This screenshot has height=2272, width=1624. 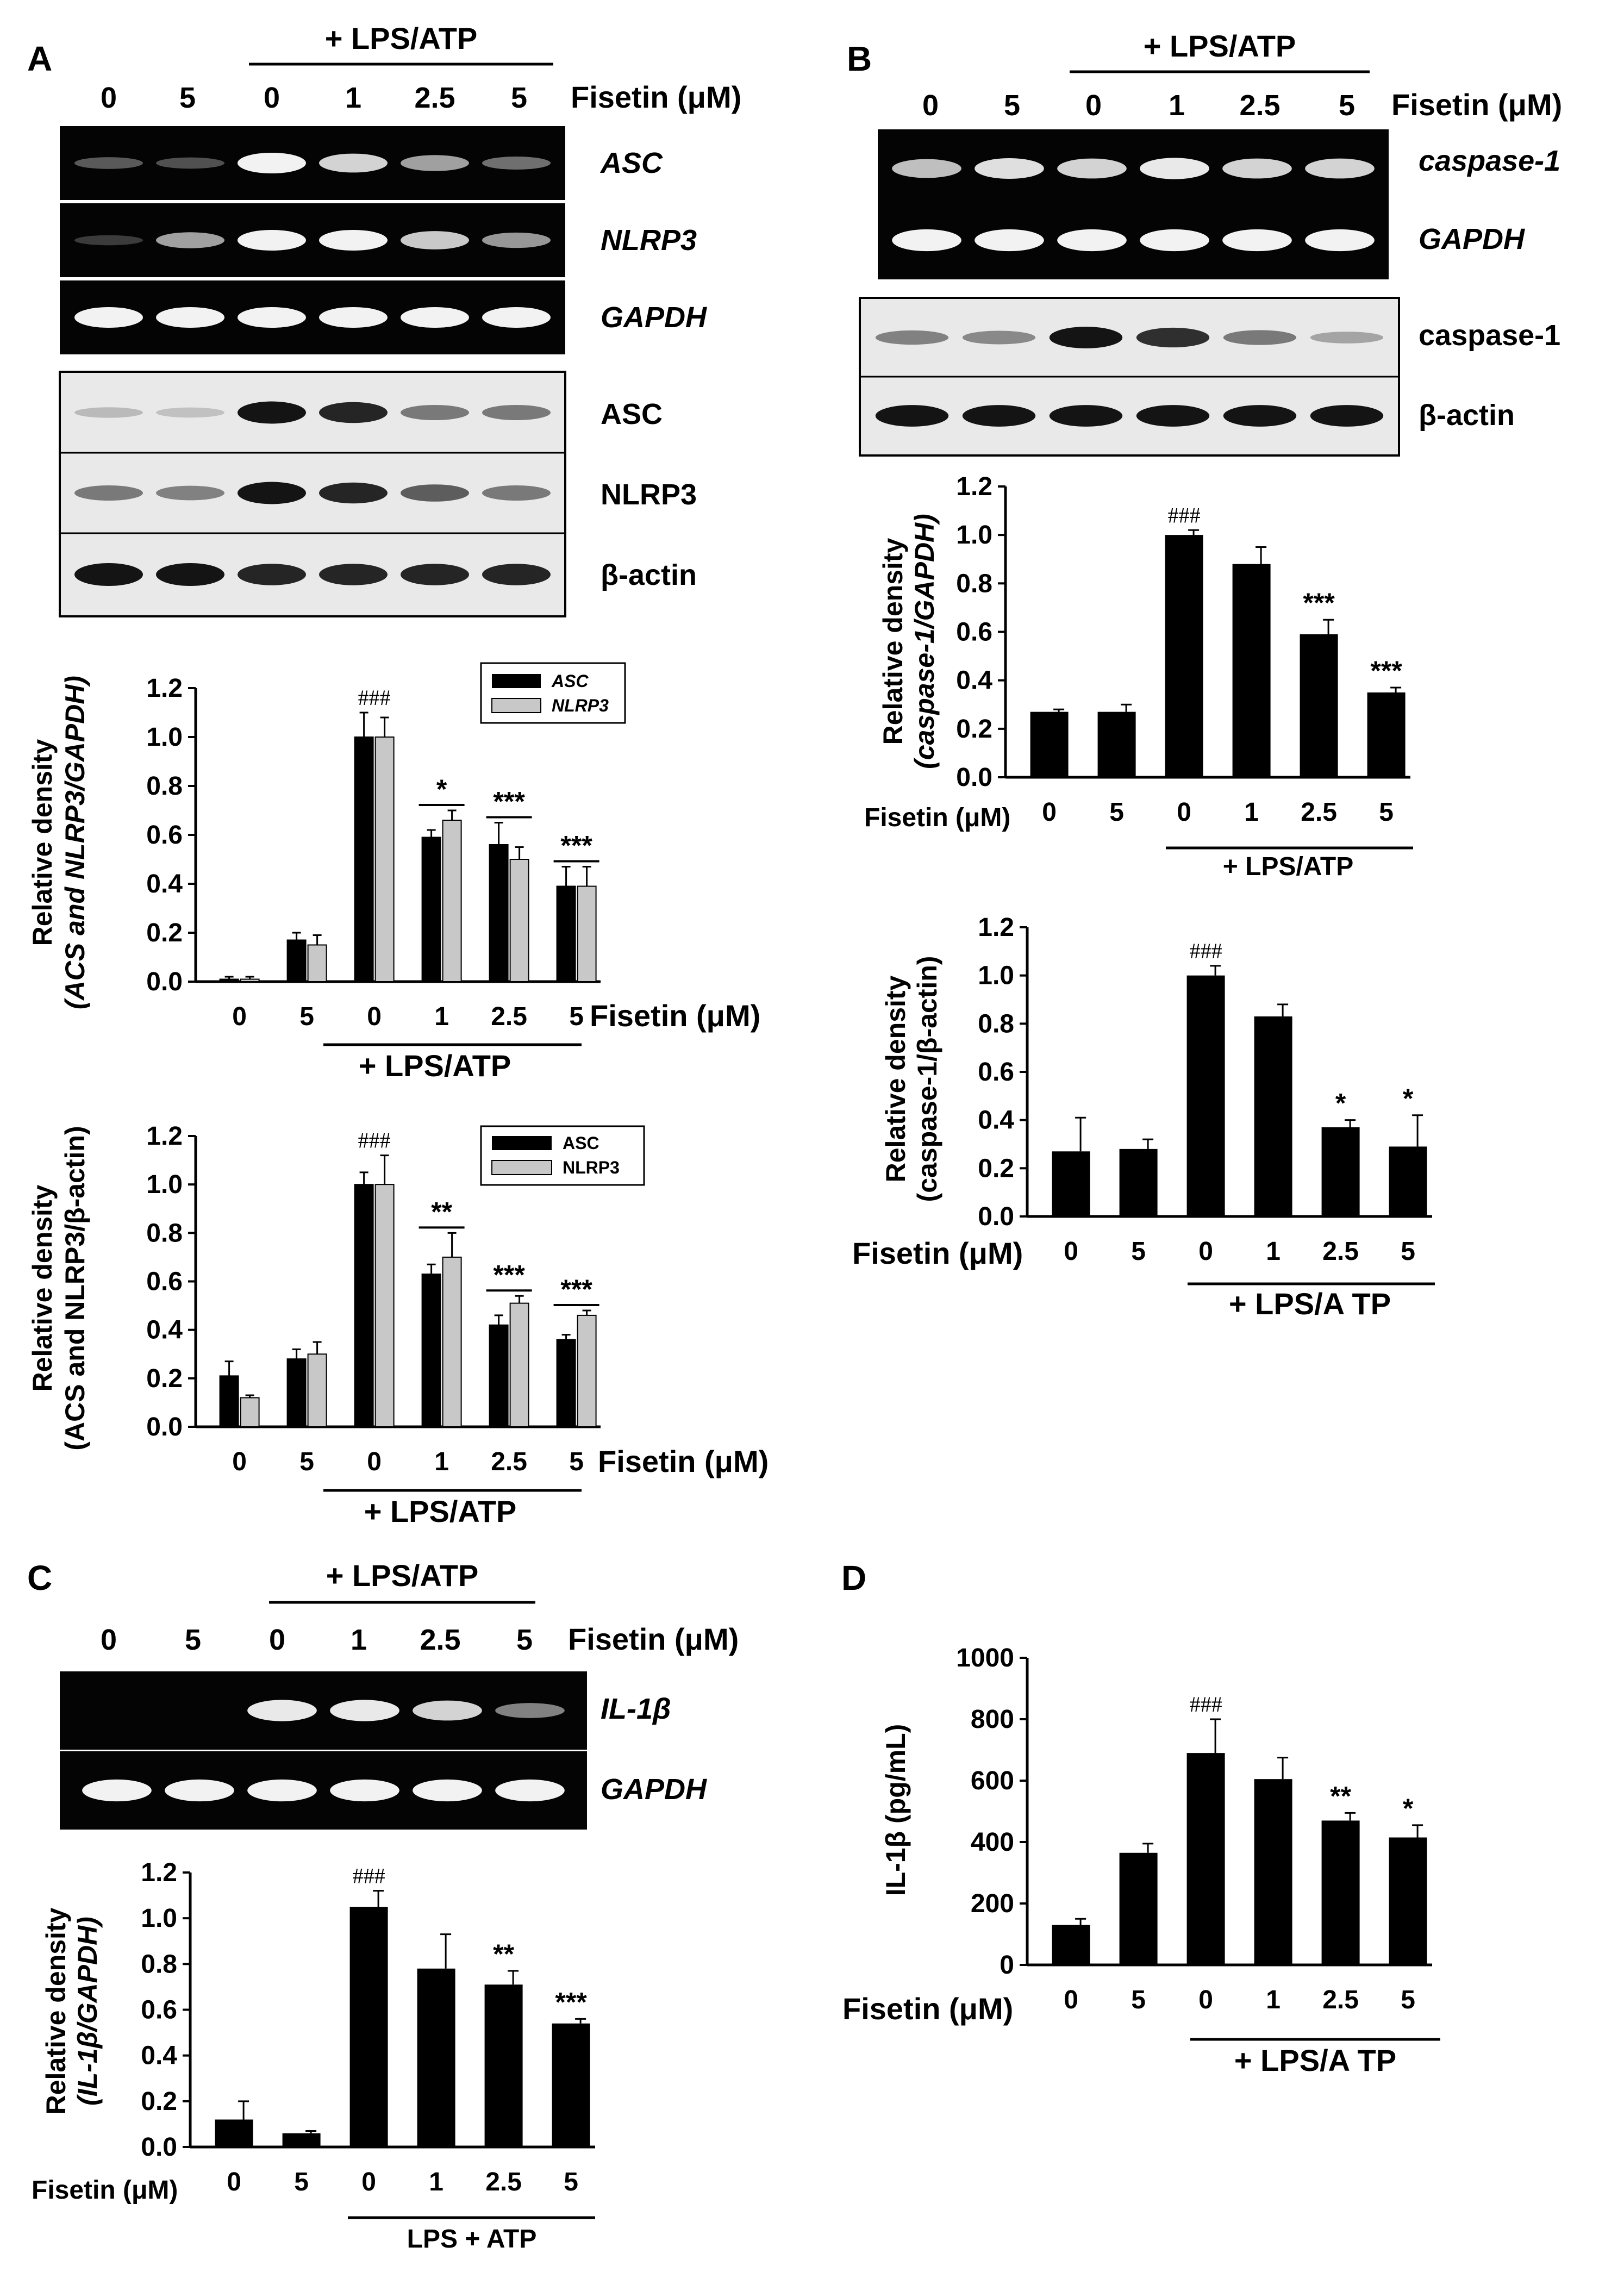 I want to click on blot-label-beta-actin-b: β-actin, so click(x=1467, y=415).